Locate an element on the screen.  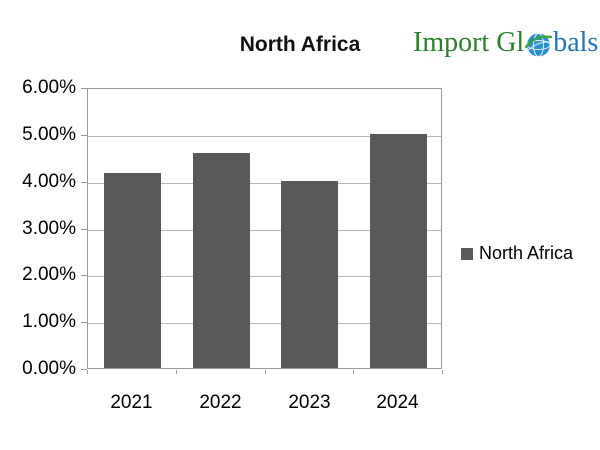
x-axis-label: 2022 is located at coordinates (220, 402).